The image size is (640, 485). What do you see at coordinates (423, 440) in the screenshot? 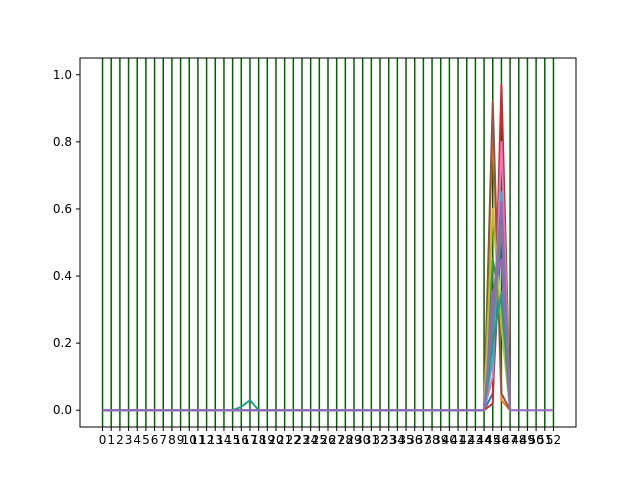
I see `x-tick-label-37: 37` at bounding box center [423, 440].